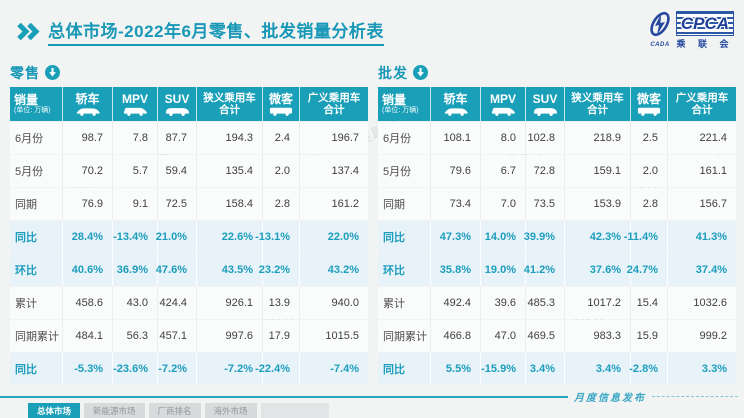 This screenshot has width=744, height=418. I want to click on tab-厂商排名: 厂商排名, so click(174, 410).